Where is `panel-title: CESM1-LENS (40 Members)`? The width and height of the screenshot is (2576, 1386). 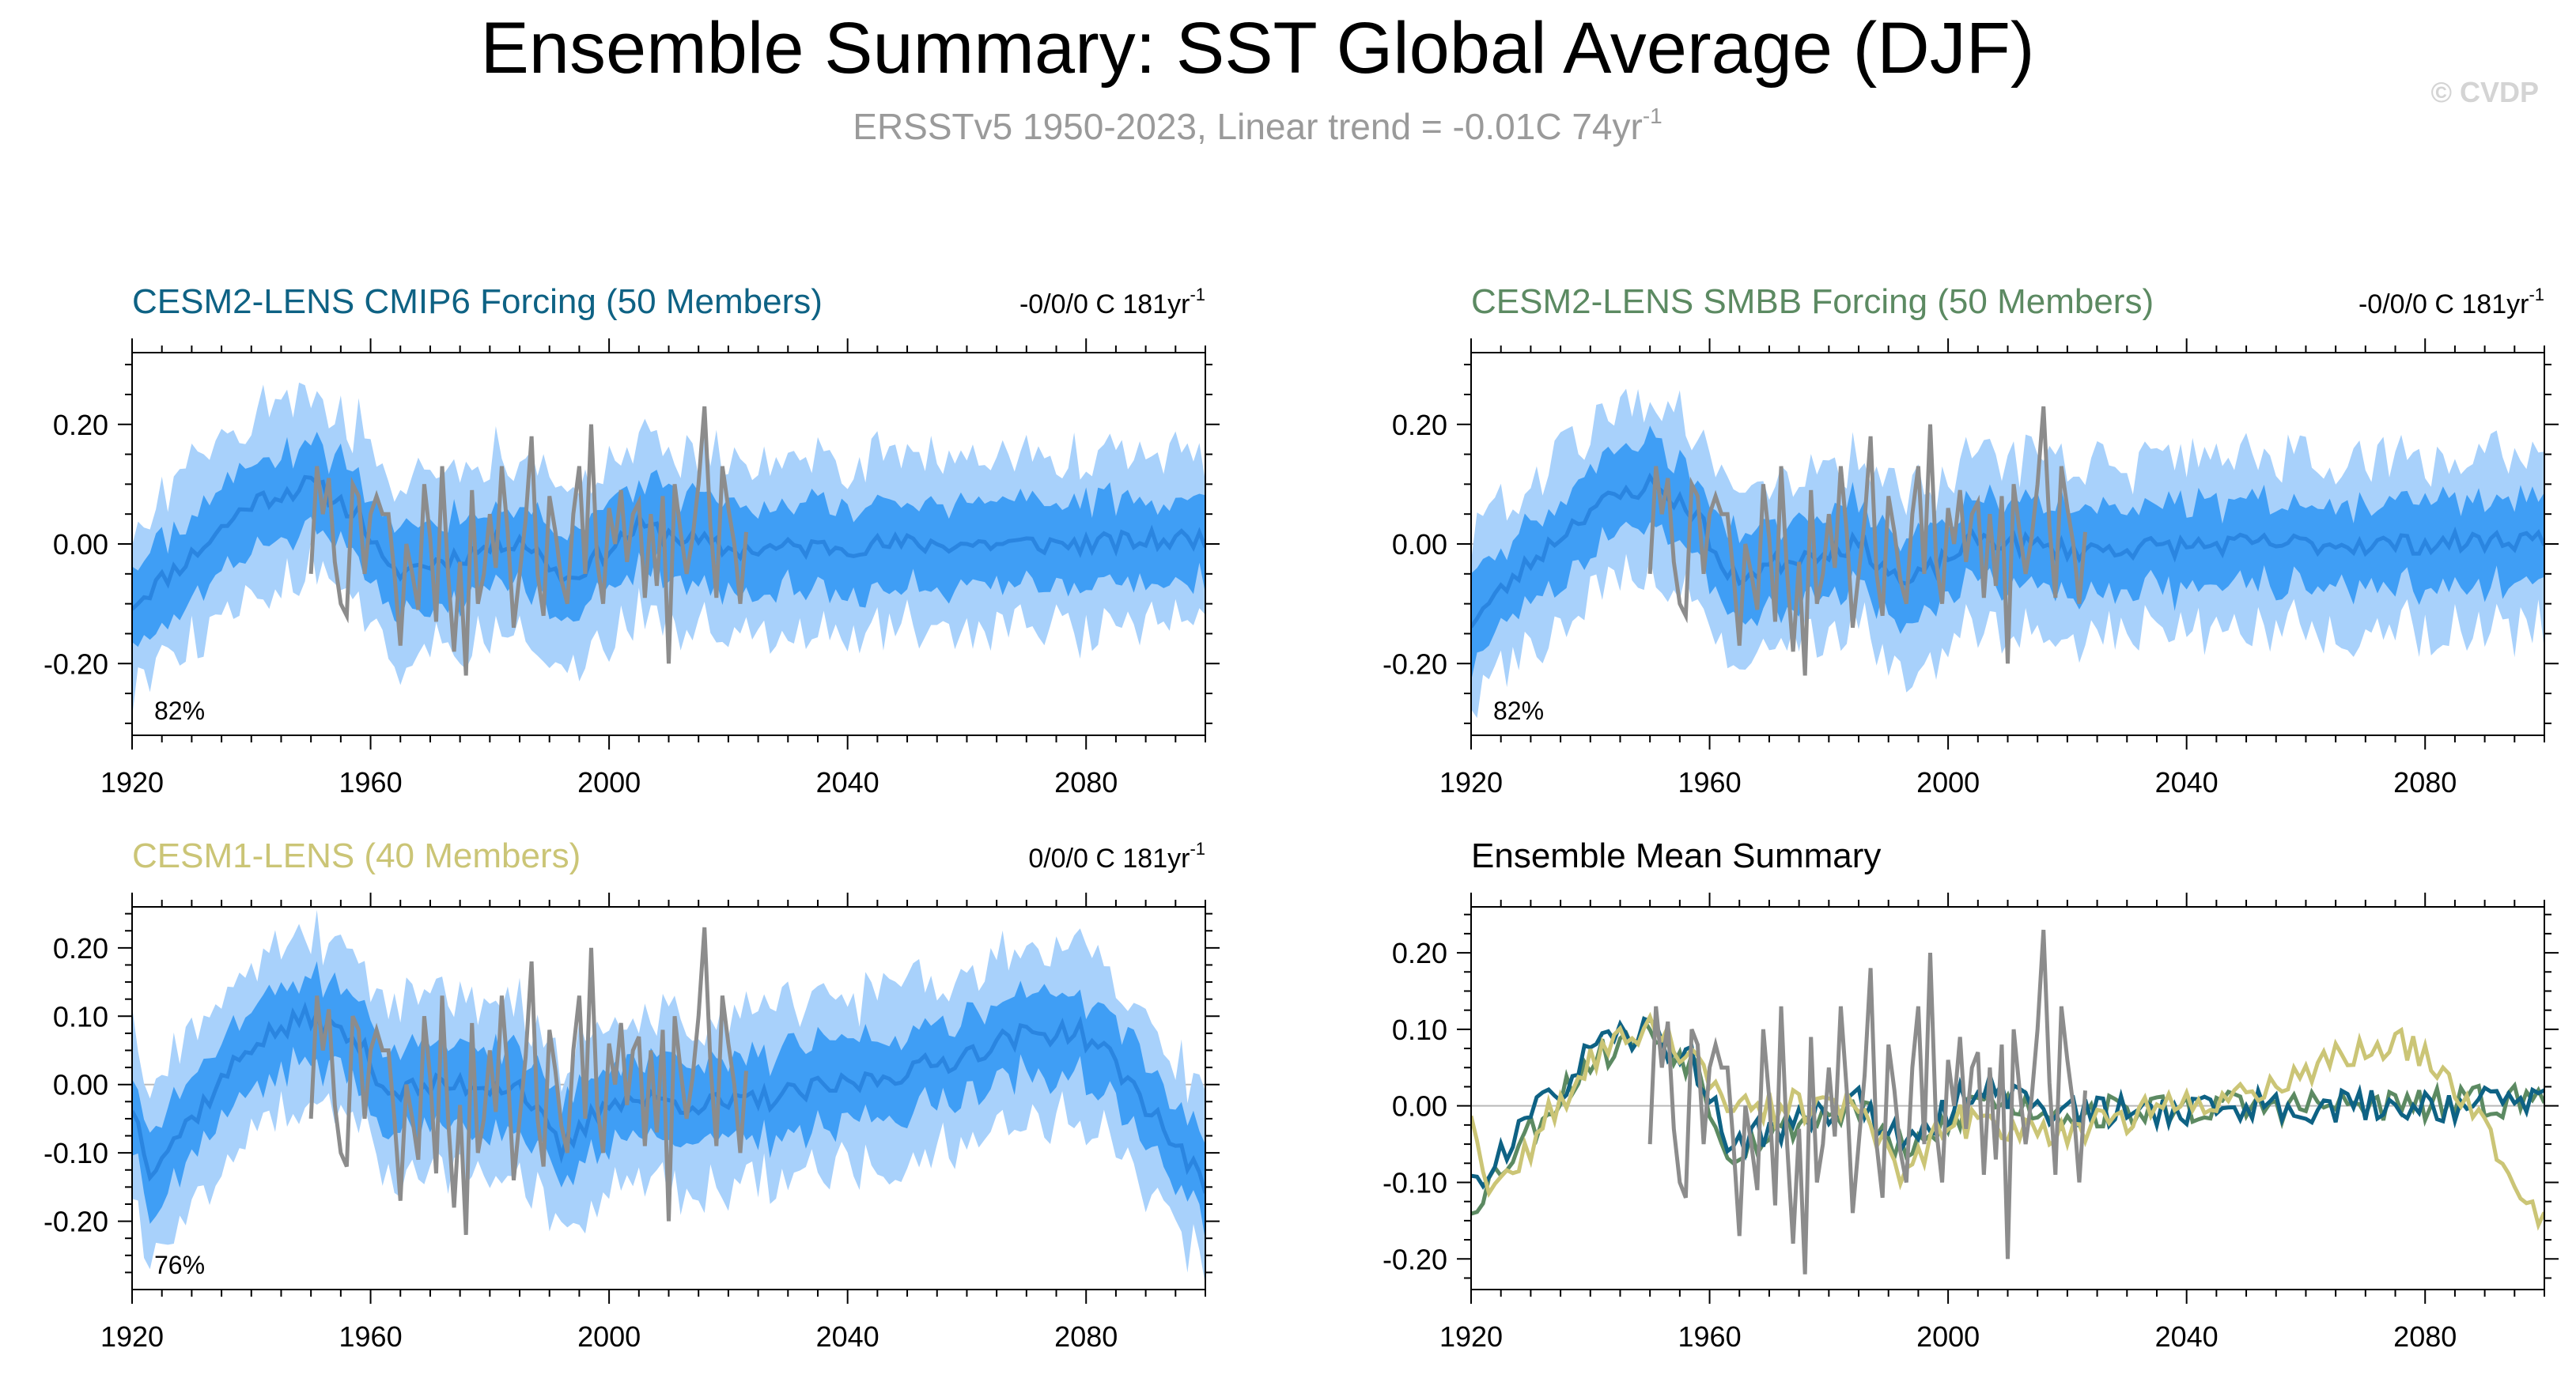
panel-title: CESM1-LENS (40 Members) is located at coordinates (357, 856).